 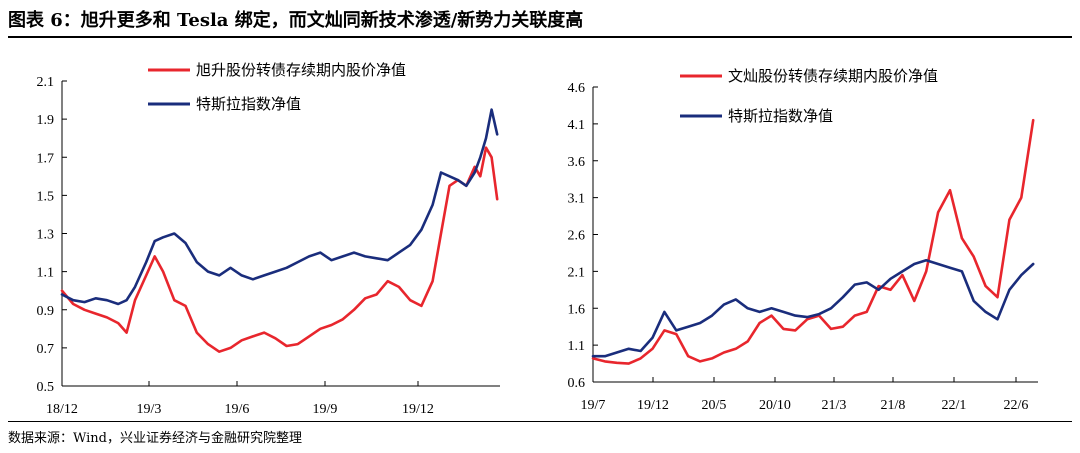 I want to click on chart2-y-tick-label: 2.1, so click(x=577, y=272).